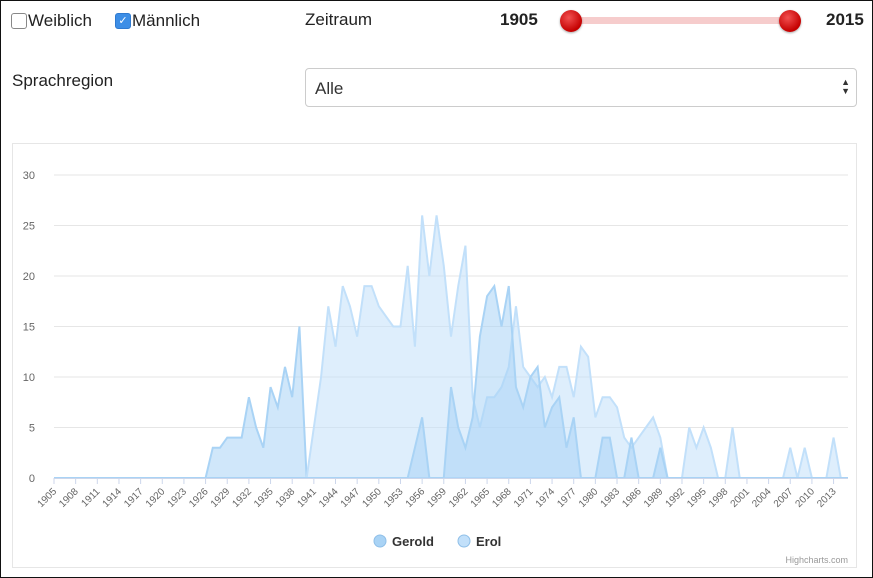 The width and height of the screenshot is (873, 578). What do you see at coordinates (69, 498) in the screenshot?
I see `x-tick-label-1: 1908` at bounding box center [69, 498].